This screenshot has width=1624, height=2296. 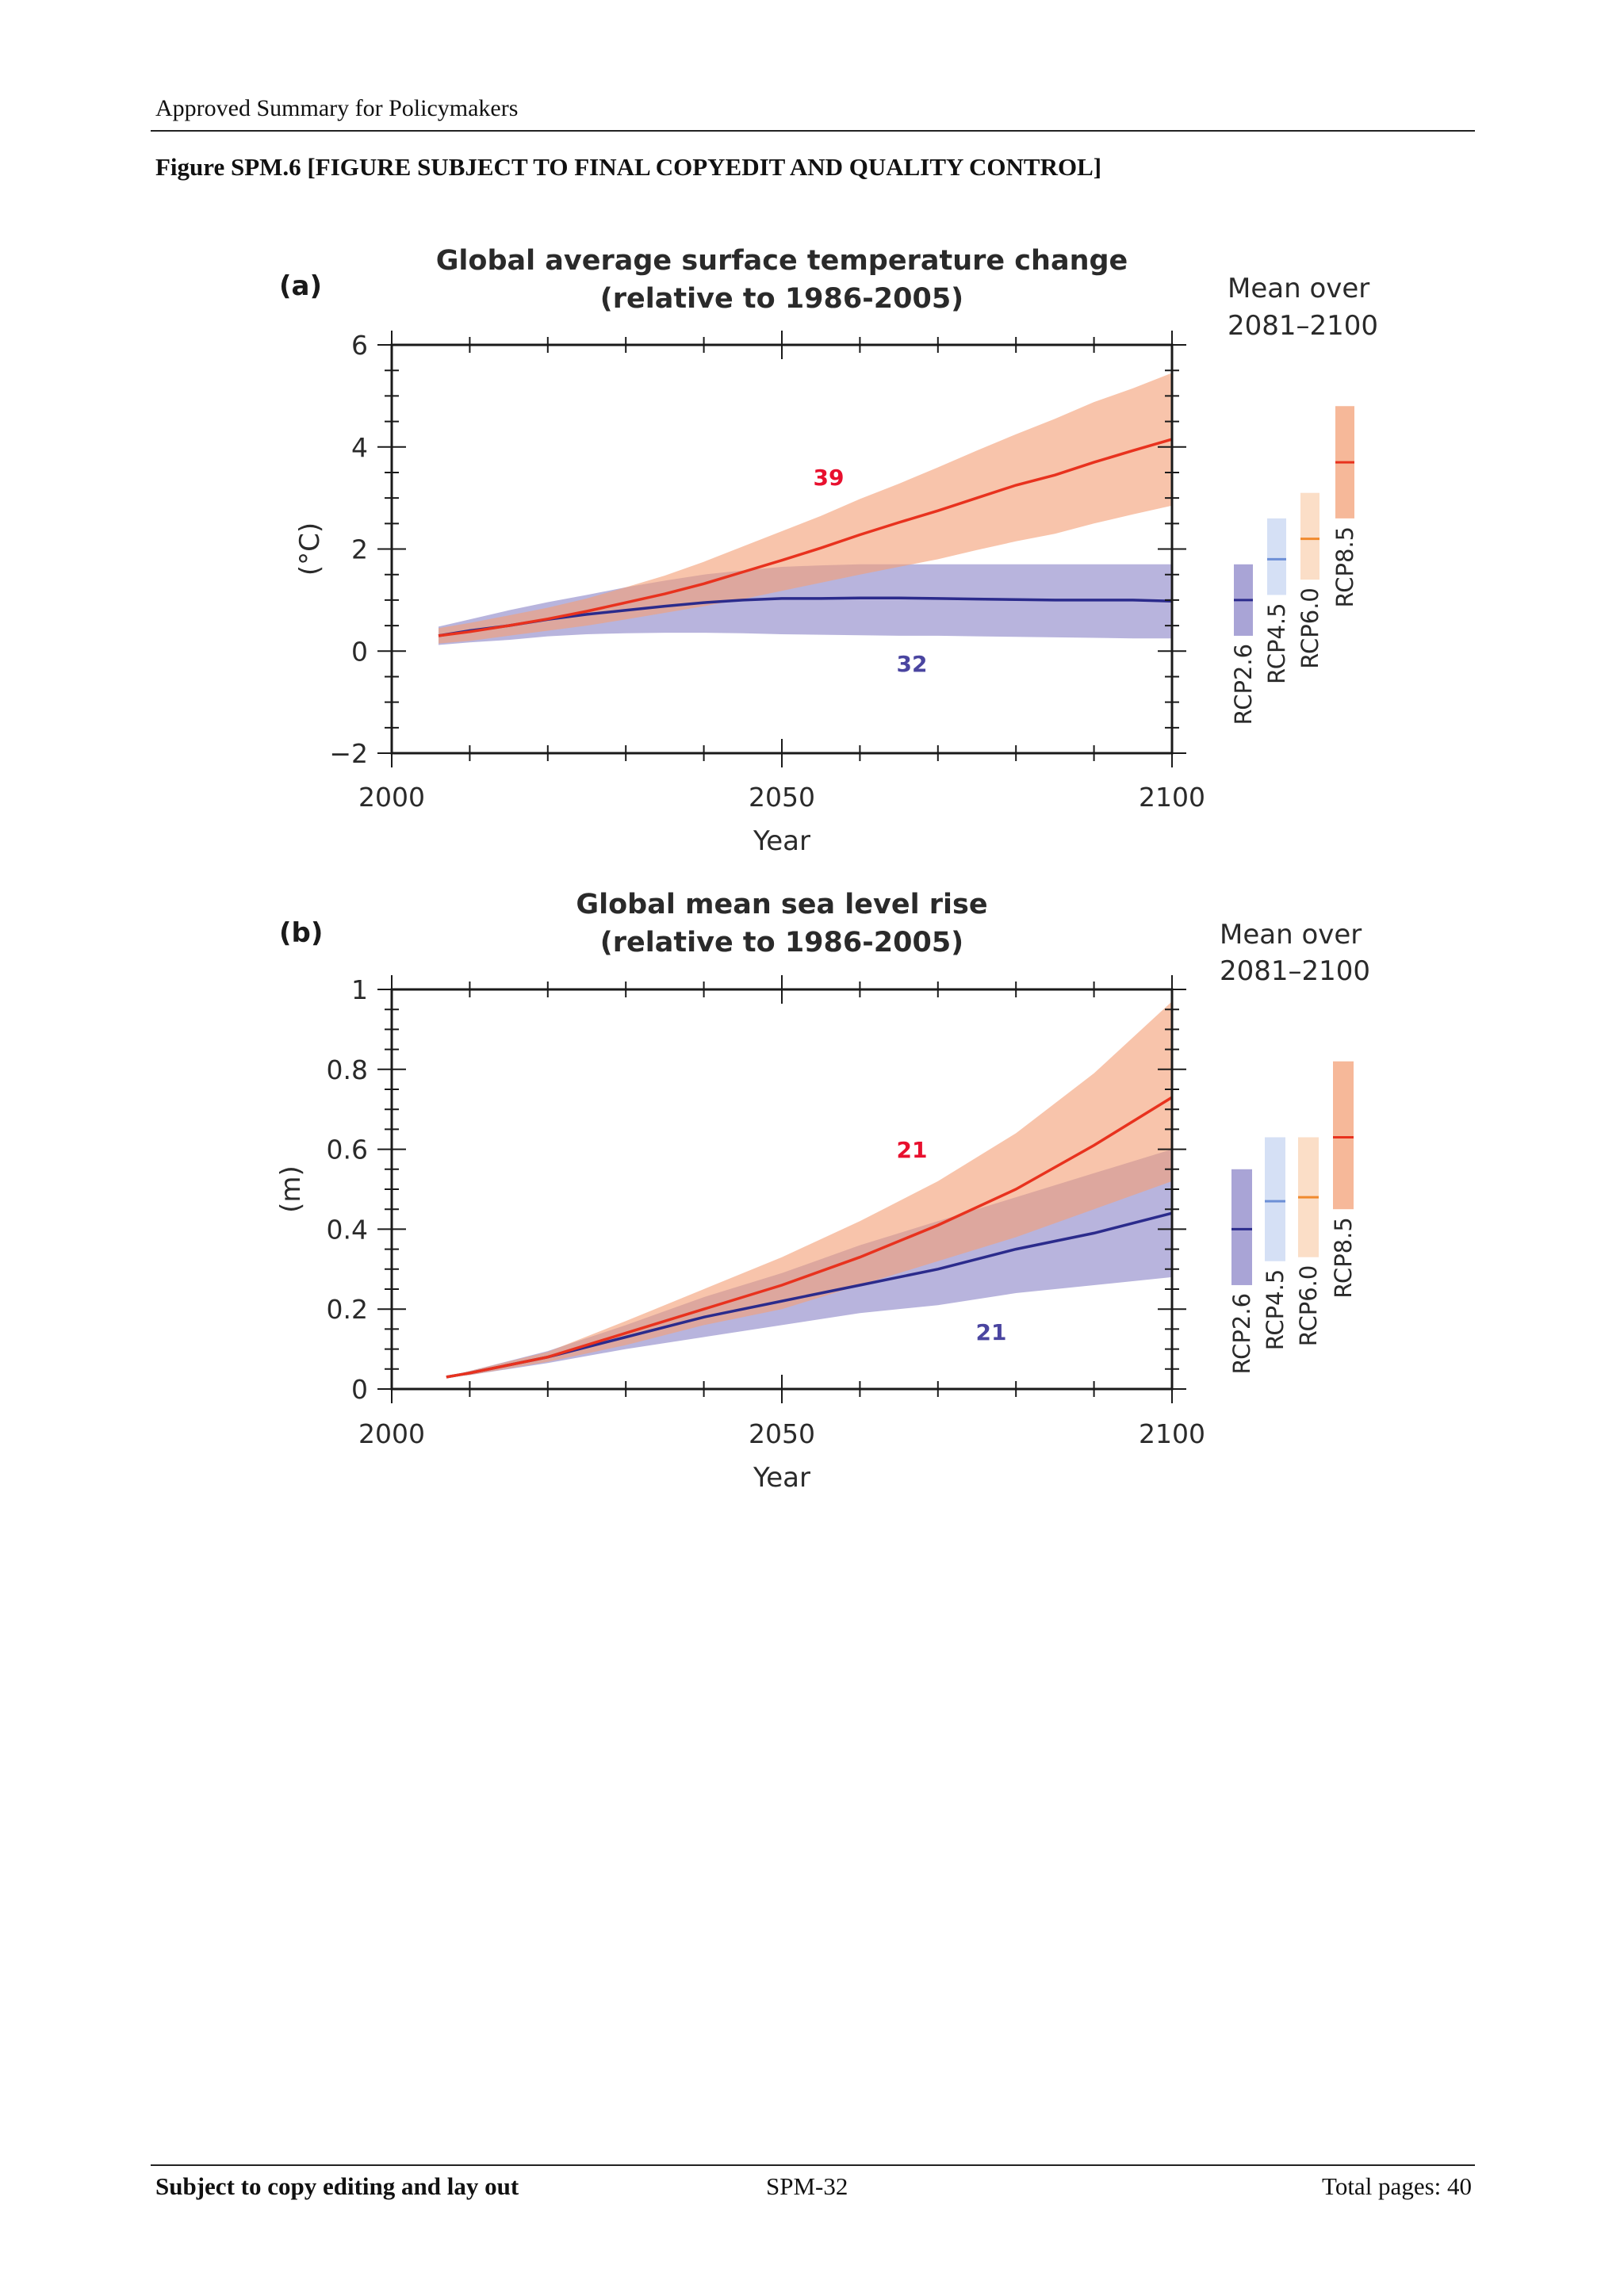 What do you see at coordinates (359, 549) in the screenshot?
I see `y-tick-label: 2` at bounding box center [359, 549].